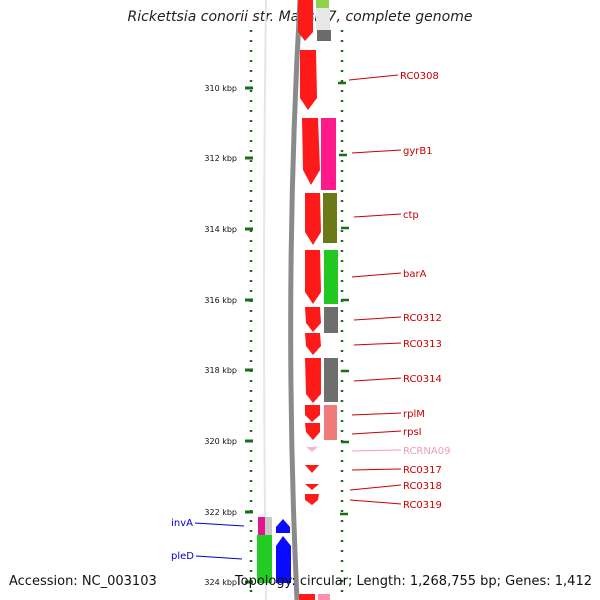 This screenshot has height=600, width=600. Describe the element at coordinates (312, 413) in the screenshot. I see `gene-arrow-rplM` at that location.